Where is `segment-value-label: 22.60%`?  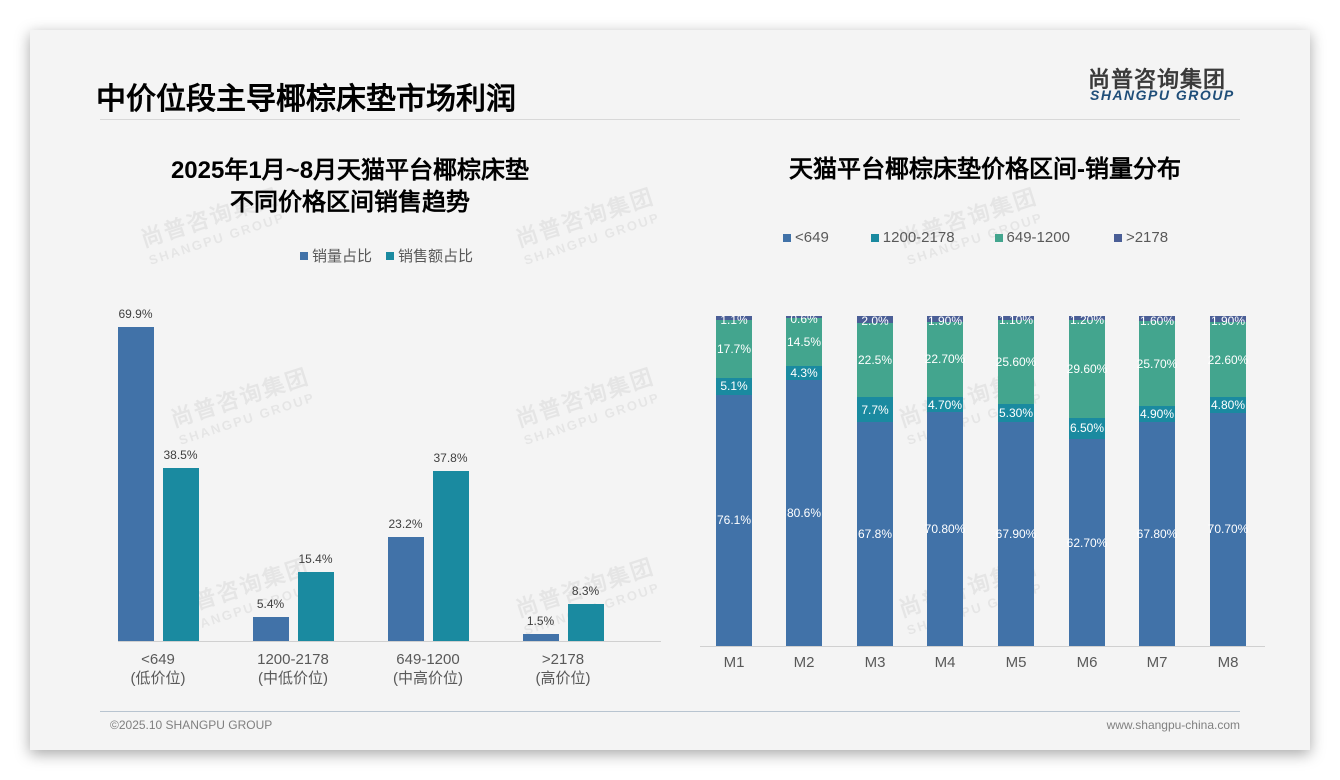 segment-value-label: 22.60% is located at coordinates (1228, 359).